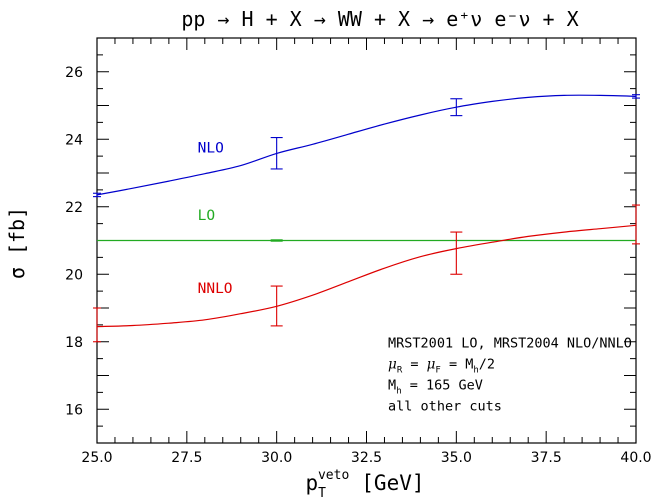  What do you see at coordinates (392, 364) in the screenshot?
I see `mu-symbol: μ` at bounding box center [392, 364].